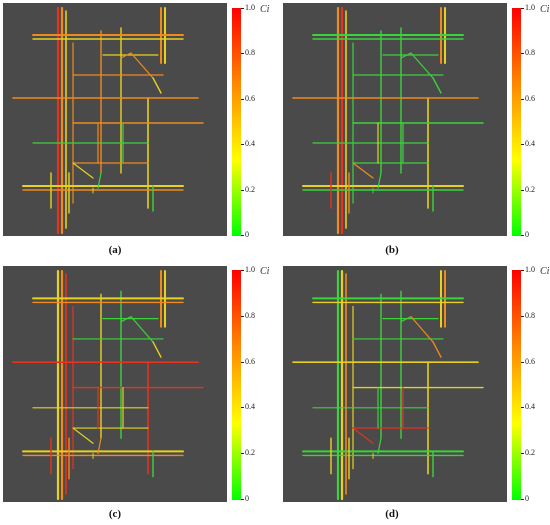 Image resolution: width=550 pixels, height=525 pixels. Describe the element at coordinates (115, 250) in the screenshot. I see `caption-a: (a)` at that location.